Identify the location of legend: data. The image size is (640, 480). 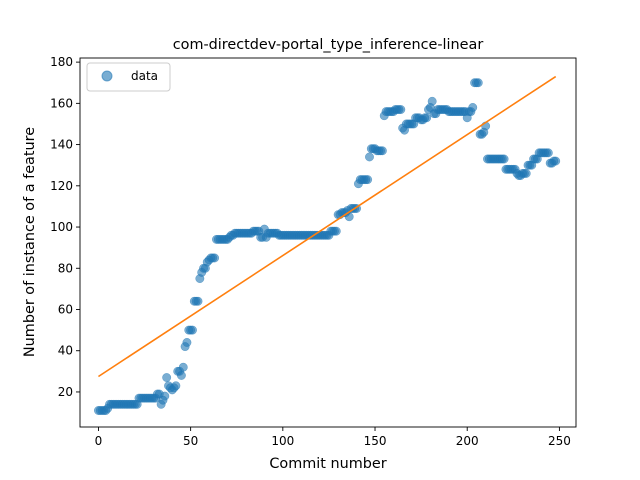
(128, 77).